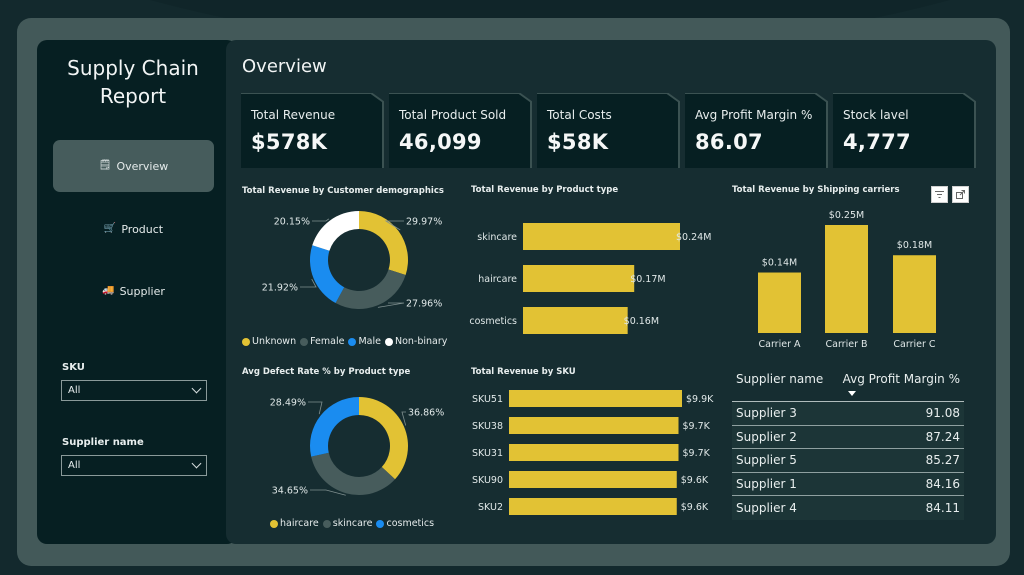 The image size is (1024, 575). What do you see at coordinates (490, 507) in the screenshot?
I see `category-label: SKU2` at bounding box center [490, 507].